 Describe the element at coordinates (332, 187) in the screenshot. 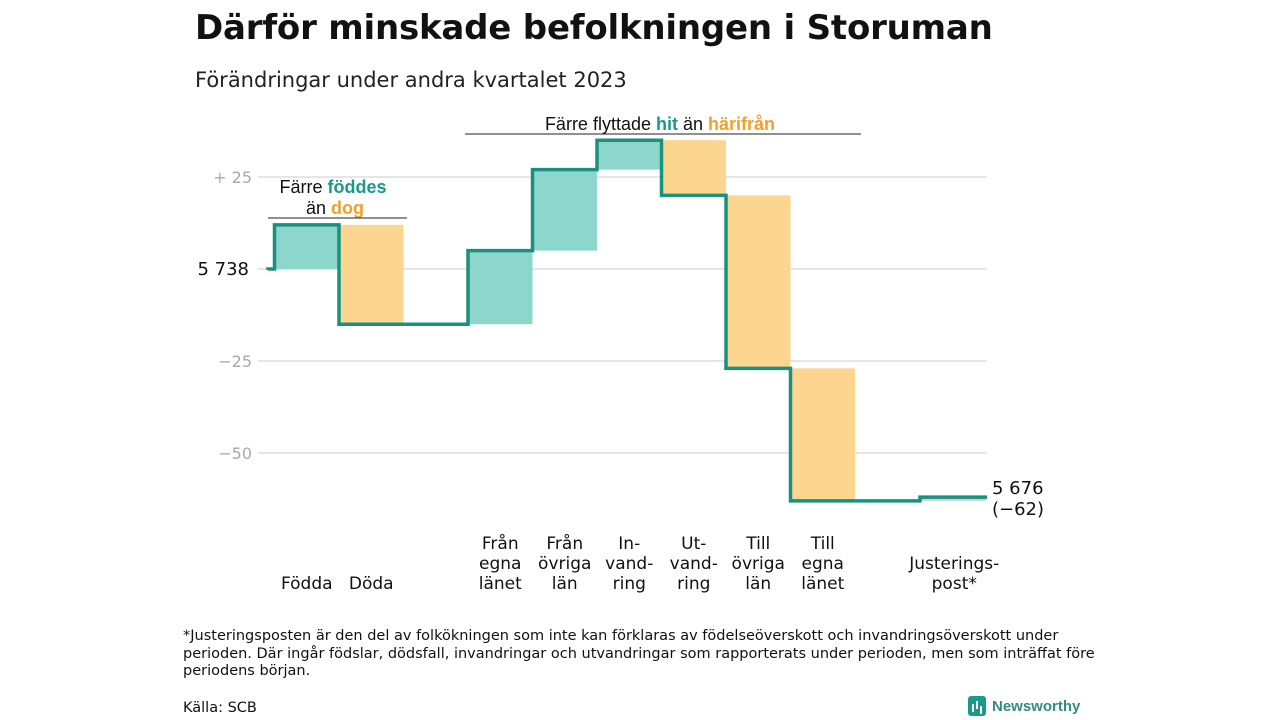

I see `annotation-births-line1: Färre föddes` at that location.